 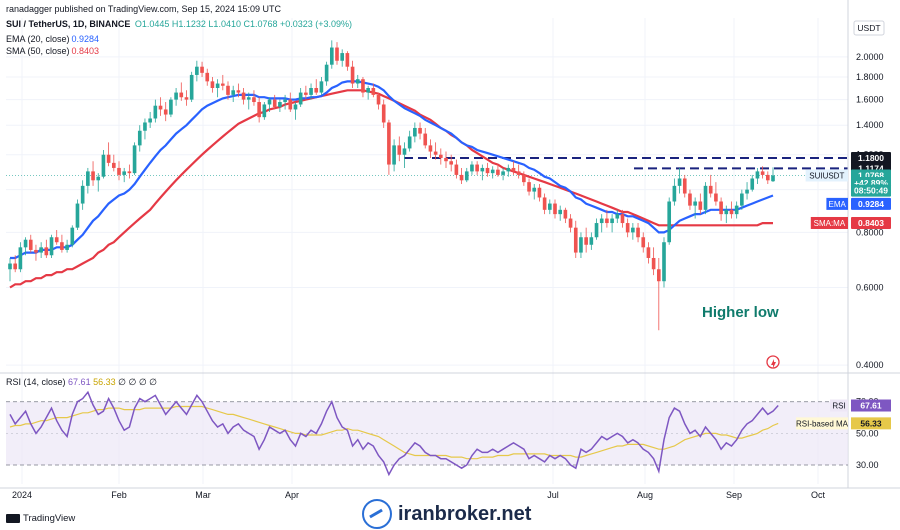 I want to click on price-tick-label: 1.8000, so click(x=870, y=77).